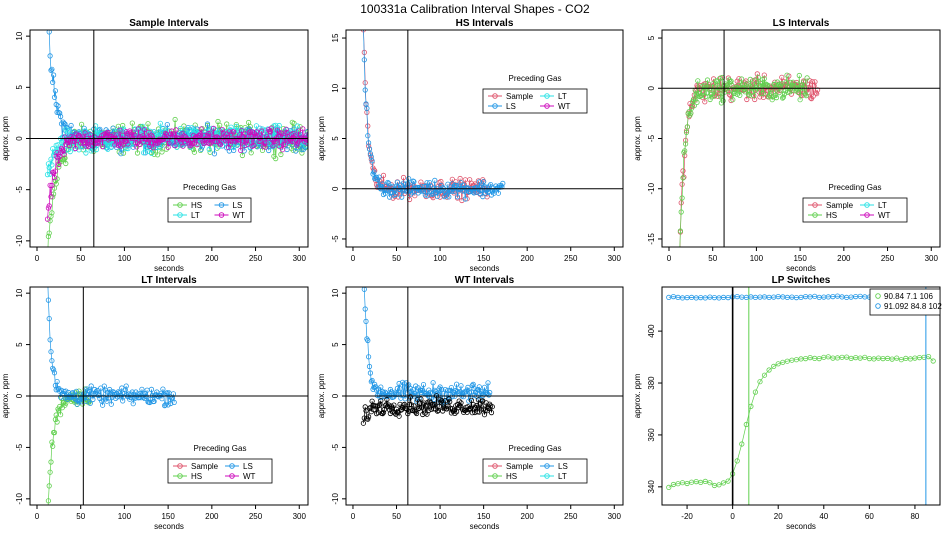 Image resolution: width=950 pixels, height=550 pixels. What do you see at coordinates (69, 445) in the screenshot?
I see `series-hs` at bounding box center [69, 445].